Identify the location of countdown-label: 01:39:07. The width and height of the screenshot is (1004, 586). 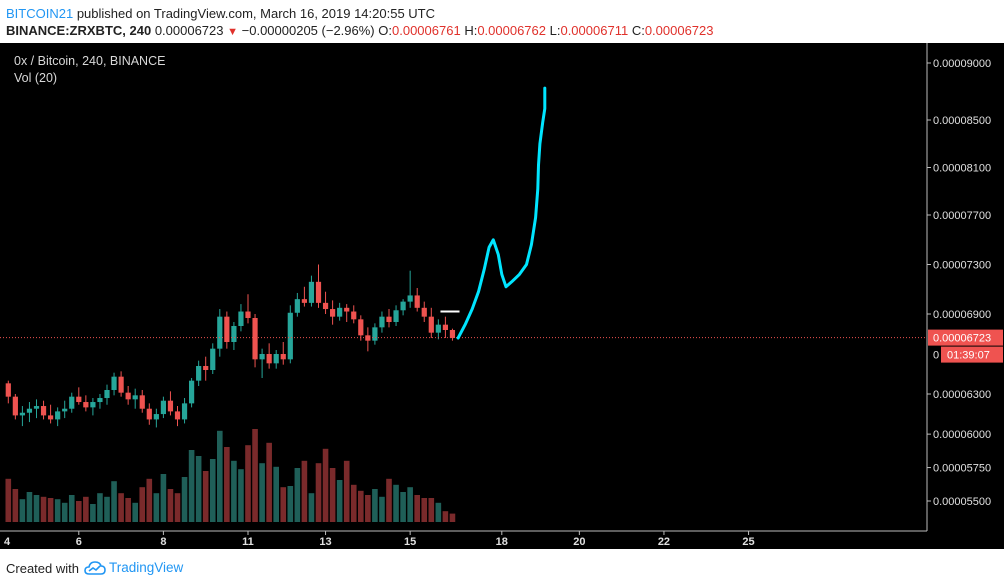
(968, 356).